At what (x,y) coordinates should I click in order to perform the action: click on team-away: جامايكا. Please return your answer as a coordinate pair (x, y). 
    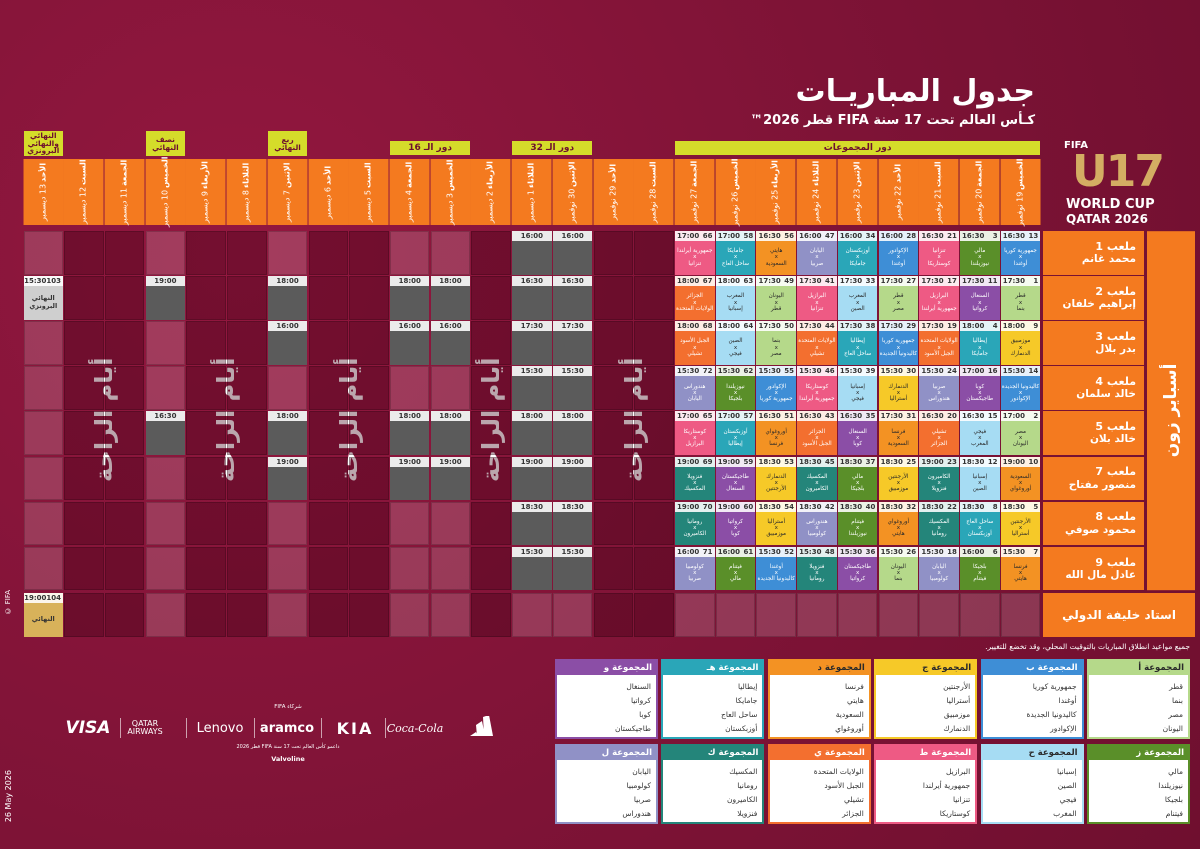
    Looking at the image, I should click on (979, 353).